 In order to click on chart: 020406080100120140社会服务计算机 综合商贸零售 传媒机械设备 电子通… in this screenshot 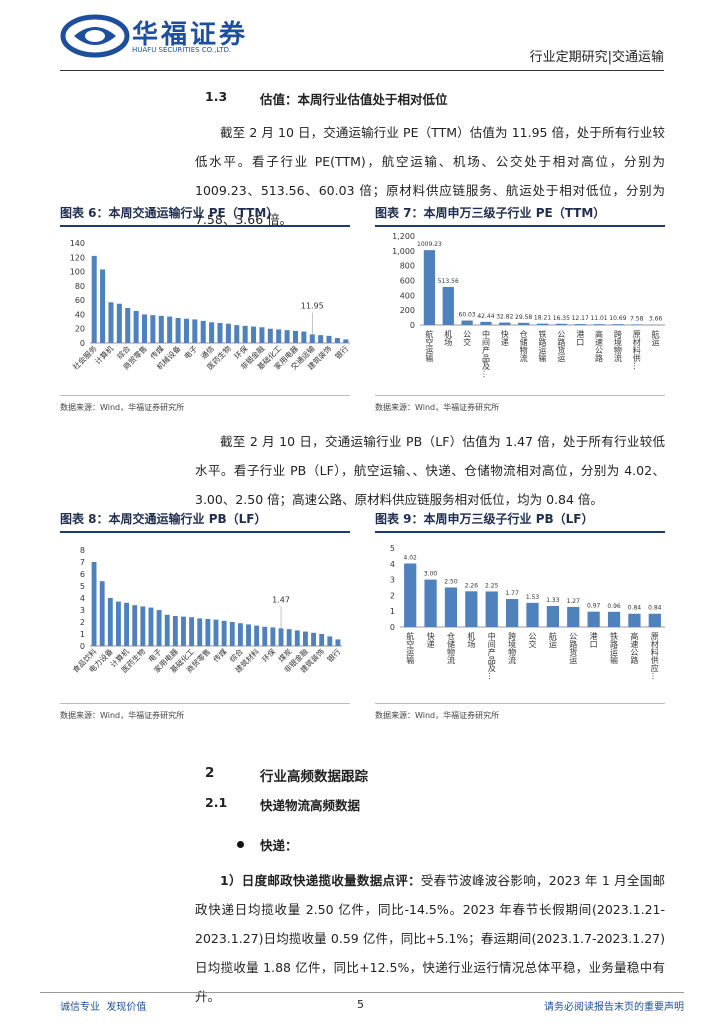, I will do `click(210, 305)`.